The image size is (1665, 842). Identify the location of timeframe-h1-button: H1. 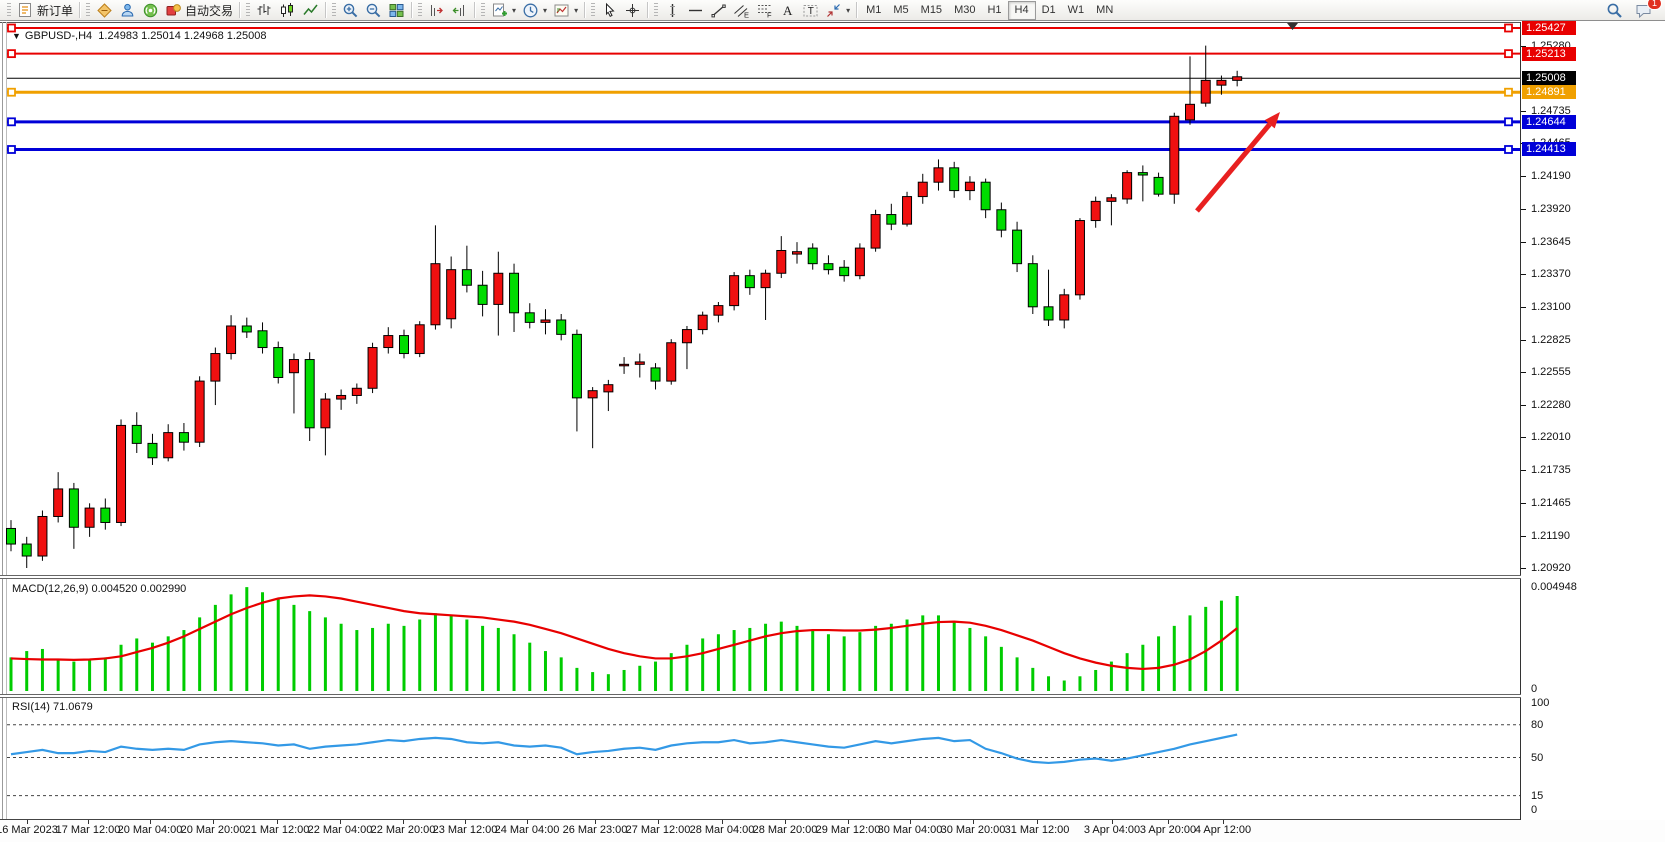
(994, 10).